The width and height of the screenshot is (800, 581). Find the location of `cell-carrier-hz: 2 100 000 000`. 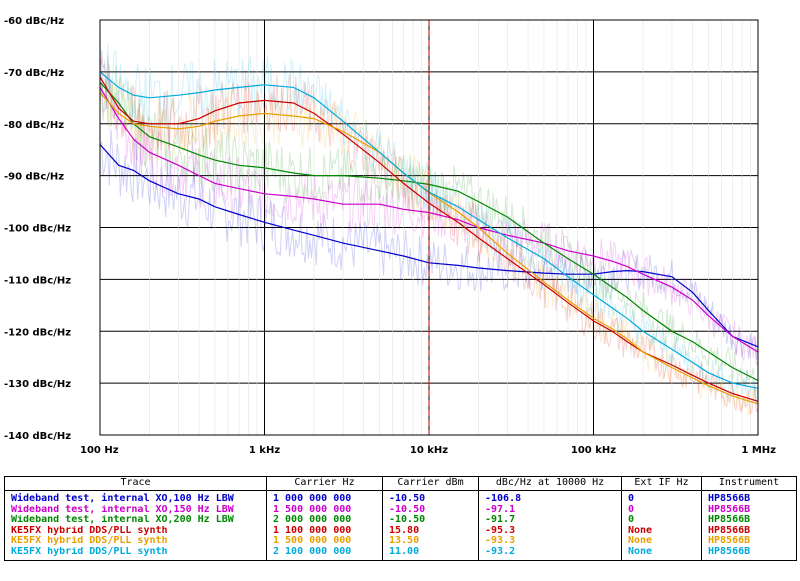

cell-carrier-hz: 2 100 000 000 is located at coordinates (324, 553).